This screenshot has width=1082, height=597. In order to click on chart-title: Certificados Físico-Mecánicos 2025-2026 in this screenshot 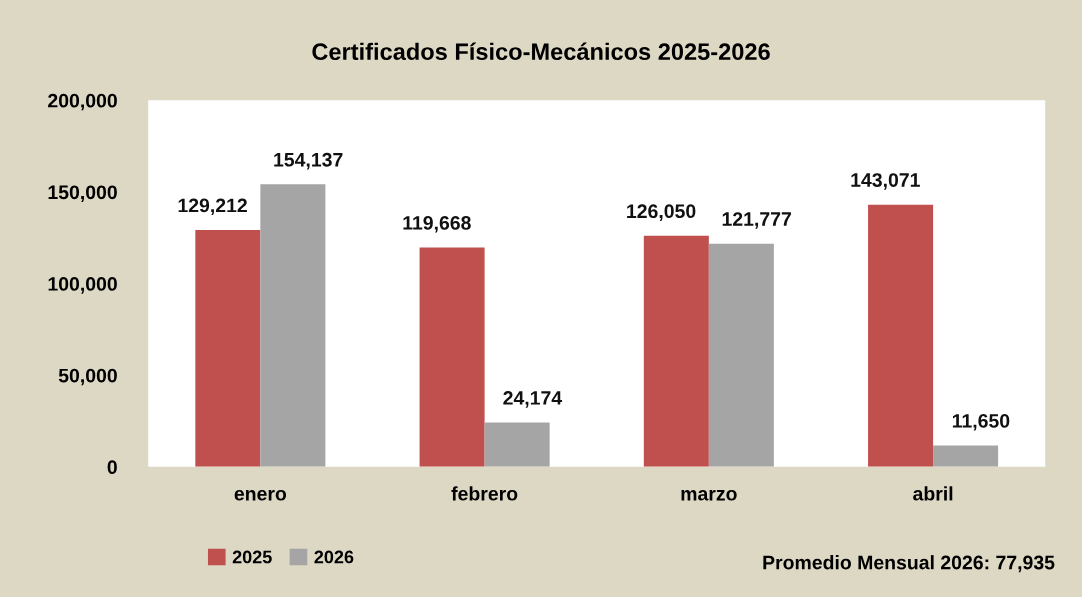, I will do `click(541, 51)`.